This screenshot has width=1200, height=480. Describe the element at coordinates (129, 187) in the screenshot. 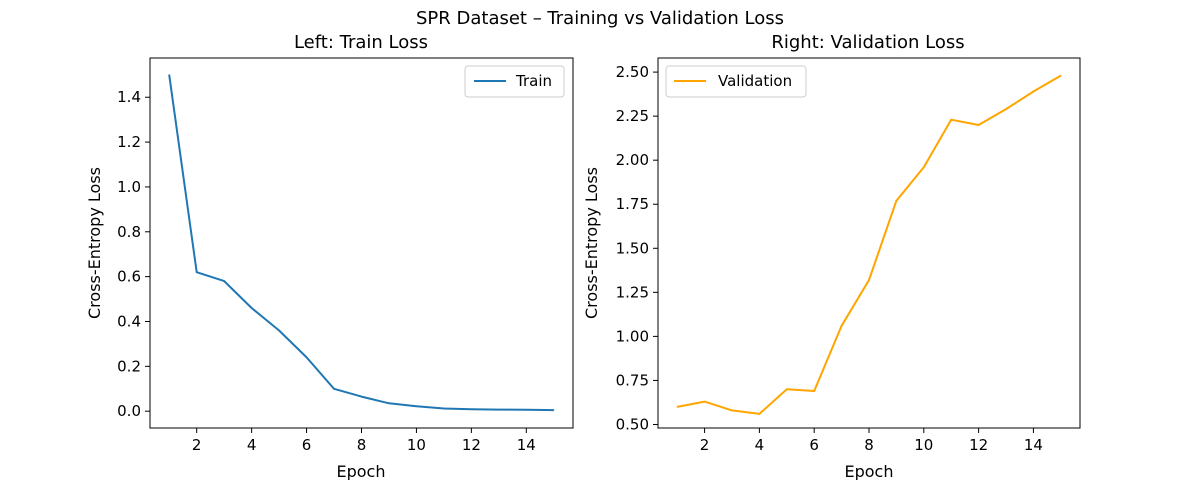

I see `left-y-tick-label: 1.0` at that location.